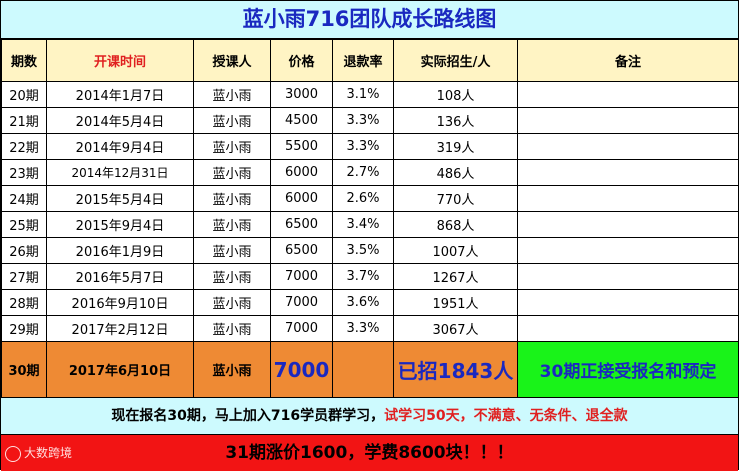 The height and width of the screenshot is (471, 739). Describe the element at coordinates (24, 369) in the screenshot. I see `cell-period: 30期` at that location.